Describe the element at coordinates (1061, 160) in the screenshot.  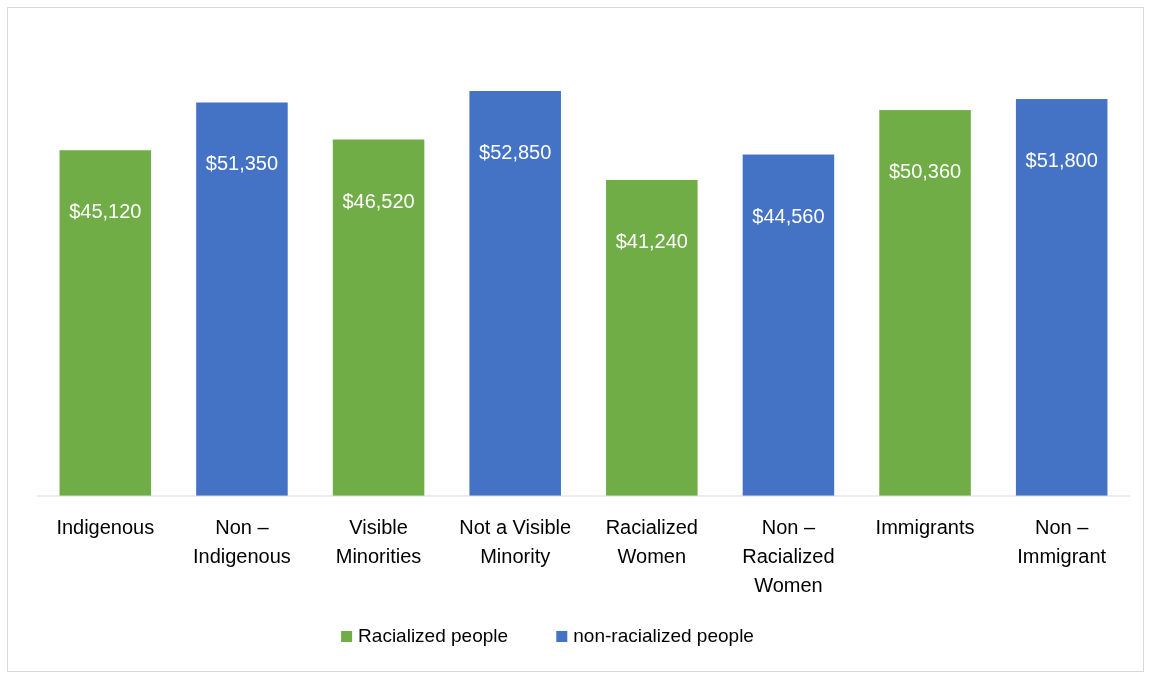
I see `data-label: $51,800` at that location.